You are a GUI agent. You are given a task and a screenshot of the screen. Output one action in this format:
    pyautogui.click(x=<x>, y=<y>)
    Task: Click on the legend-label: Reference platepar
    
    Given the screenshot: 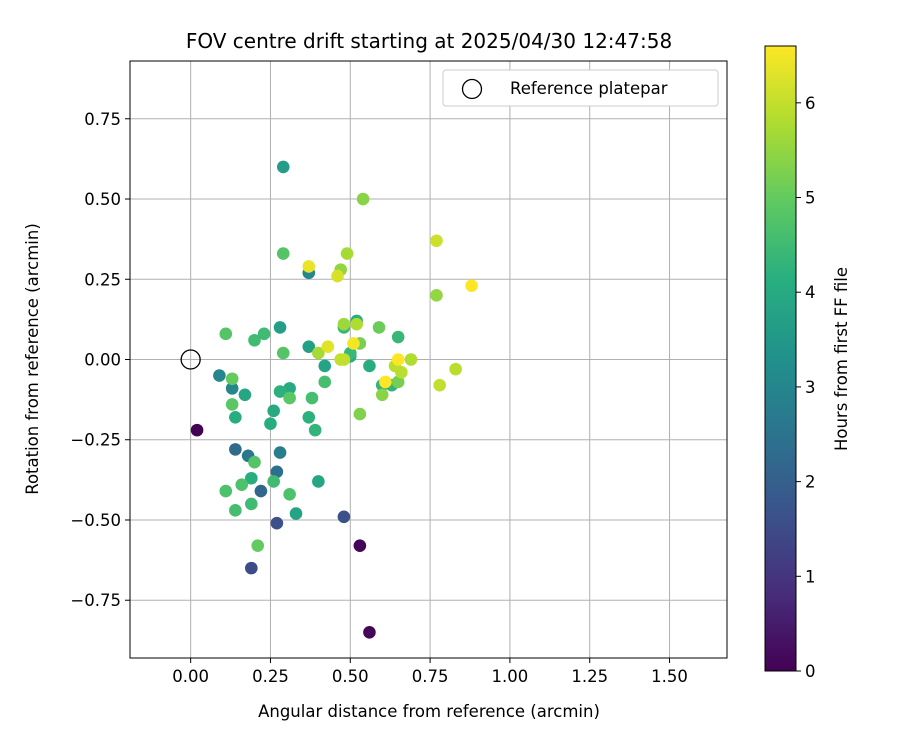 What is the action you would take?
    pyautogui.click(x=589, y=88)
    